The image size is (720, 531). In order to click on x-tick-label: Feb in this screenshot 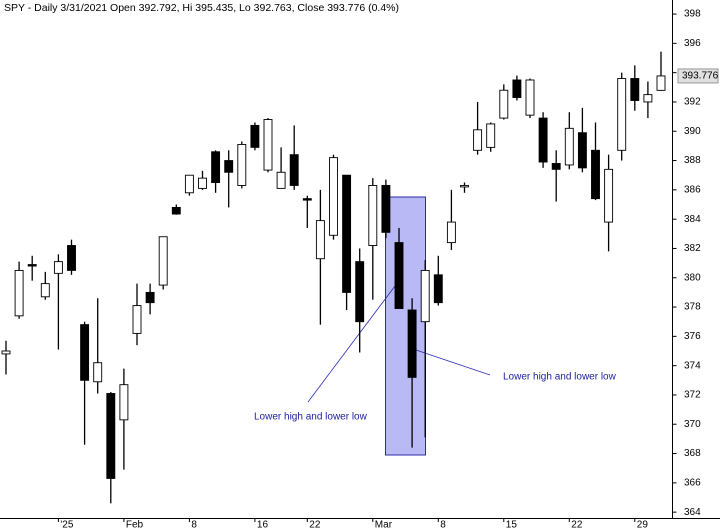, I will do `click(135, 525)`.